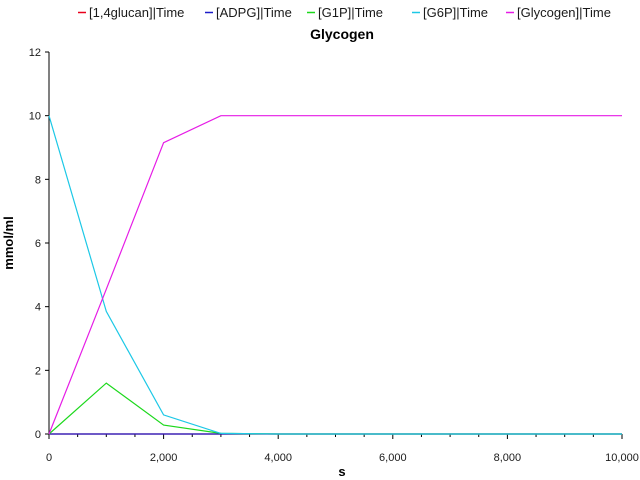  What do you see at coordinates (164, 458) in the screenshot?
I see `x-tick-label: 2,000` at bounding box center [164, 458].